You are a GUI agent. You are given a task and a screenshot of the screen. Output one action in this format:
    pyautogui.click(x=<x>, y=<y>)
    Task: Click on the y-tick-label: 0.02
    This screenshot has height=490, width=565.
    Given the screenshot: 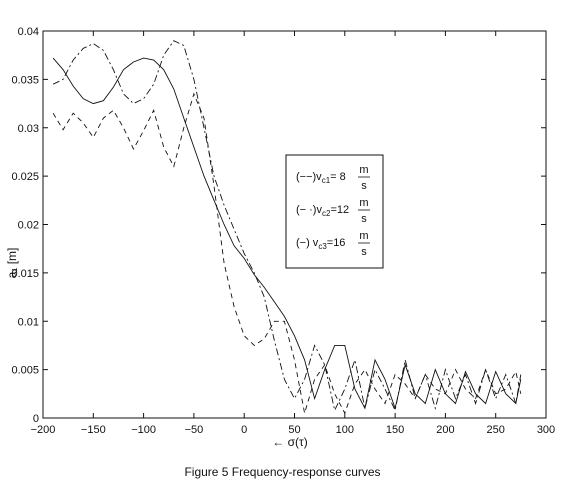 What is the action you would take?
    pyautogui.click(x=28, y=226)
    